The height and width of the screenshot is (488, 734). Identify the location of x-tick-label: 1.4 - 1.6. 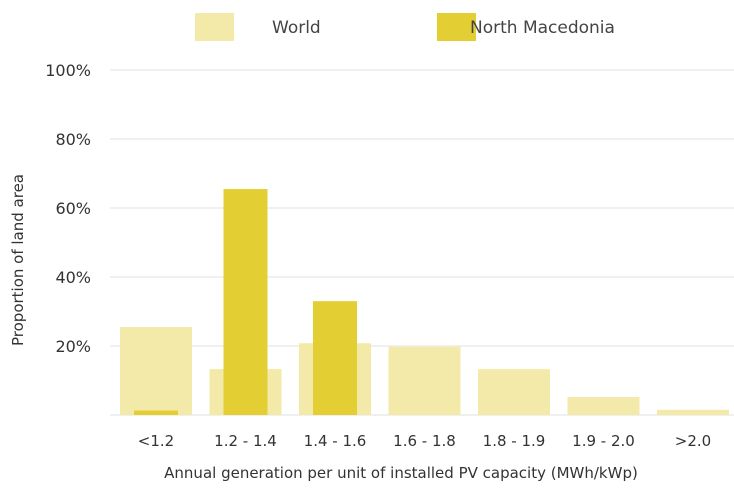
(335, 441).